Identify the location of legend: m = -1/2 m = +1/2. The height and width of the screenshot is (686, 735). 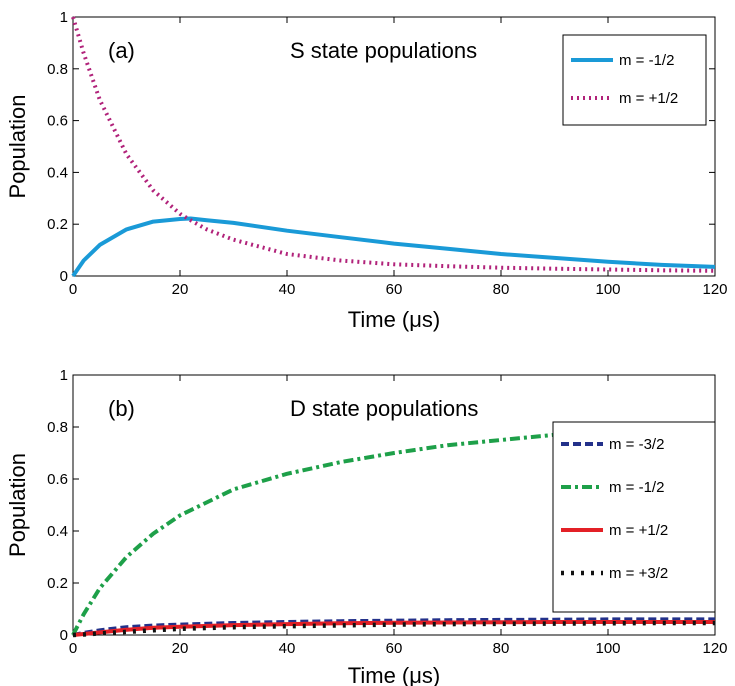
(634, 80).